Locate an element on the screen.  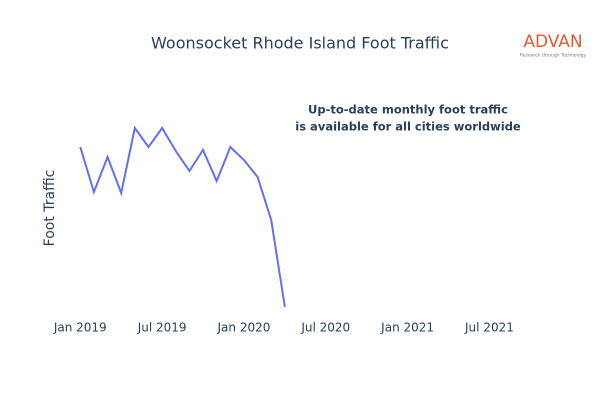
x-tick-label: Jan 2021 is located at coordinates (407, 328).